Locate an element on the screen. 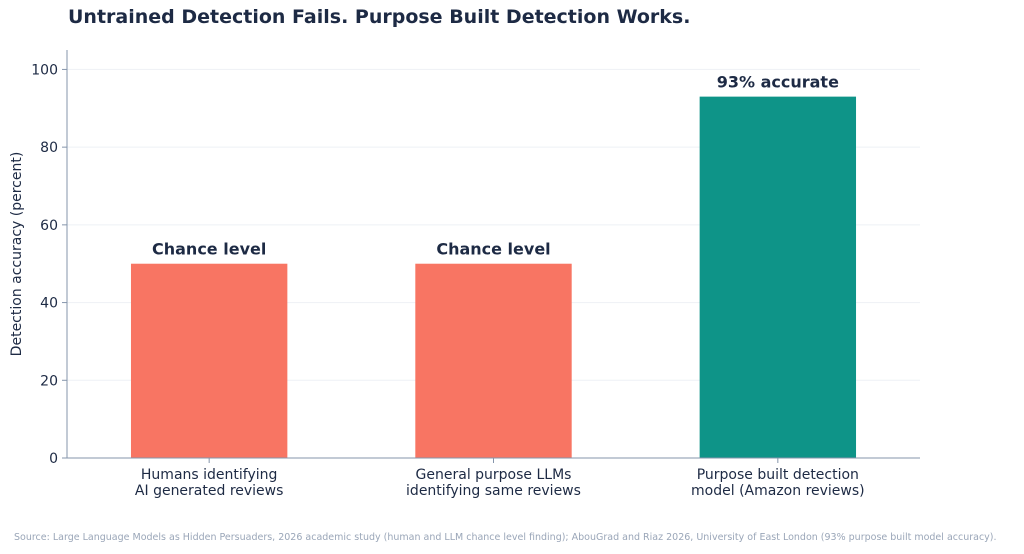  x-category-label: identifying same reviews is located at coordinates (493, 491).